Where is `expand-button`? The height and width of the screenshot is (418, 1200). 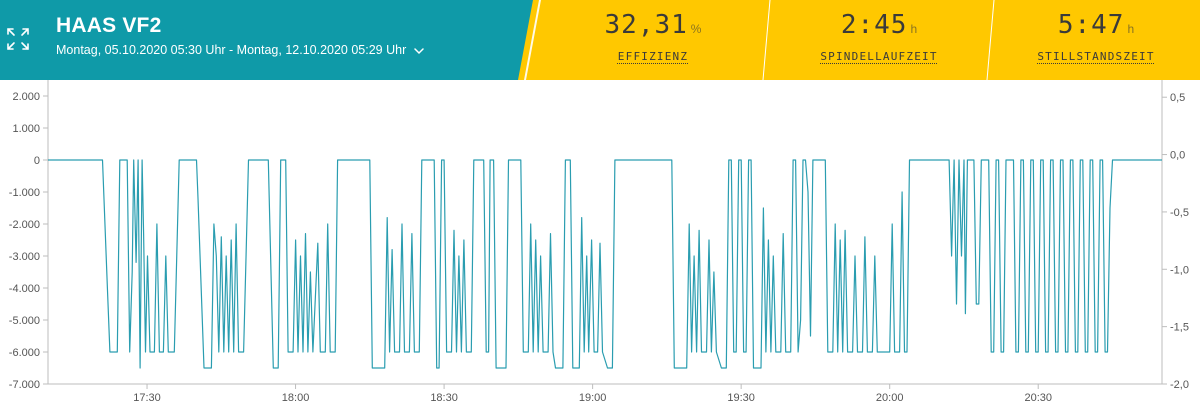 expand-button is located at coordinates (18, 39).